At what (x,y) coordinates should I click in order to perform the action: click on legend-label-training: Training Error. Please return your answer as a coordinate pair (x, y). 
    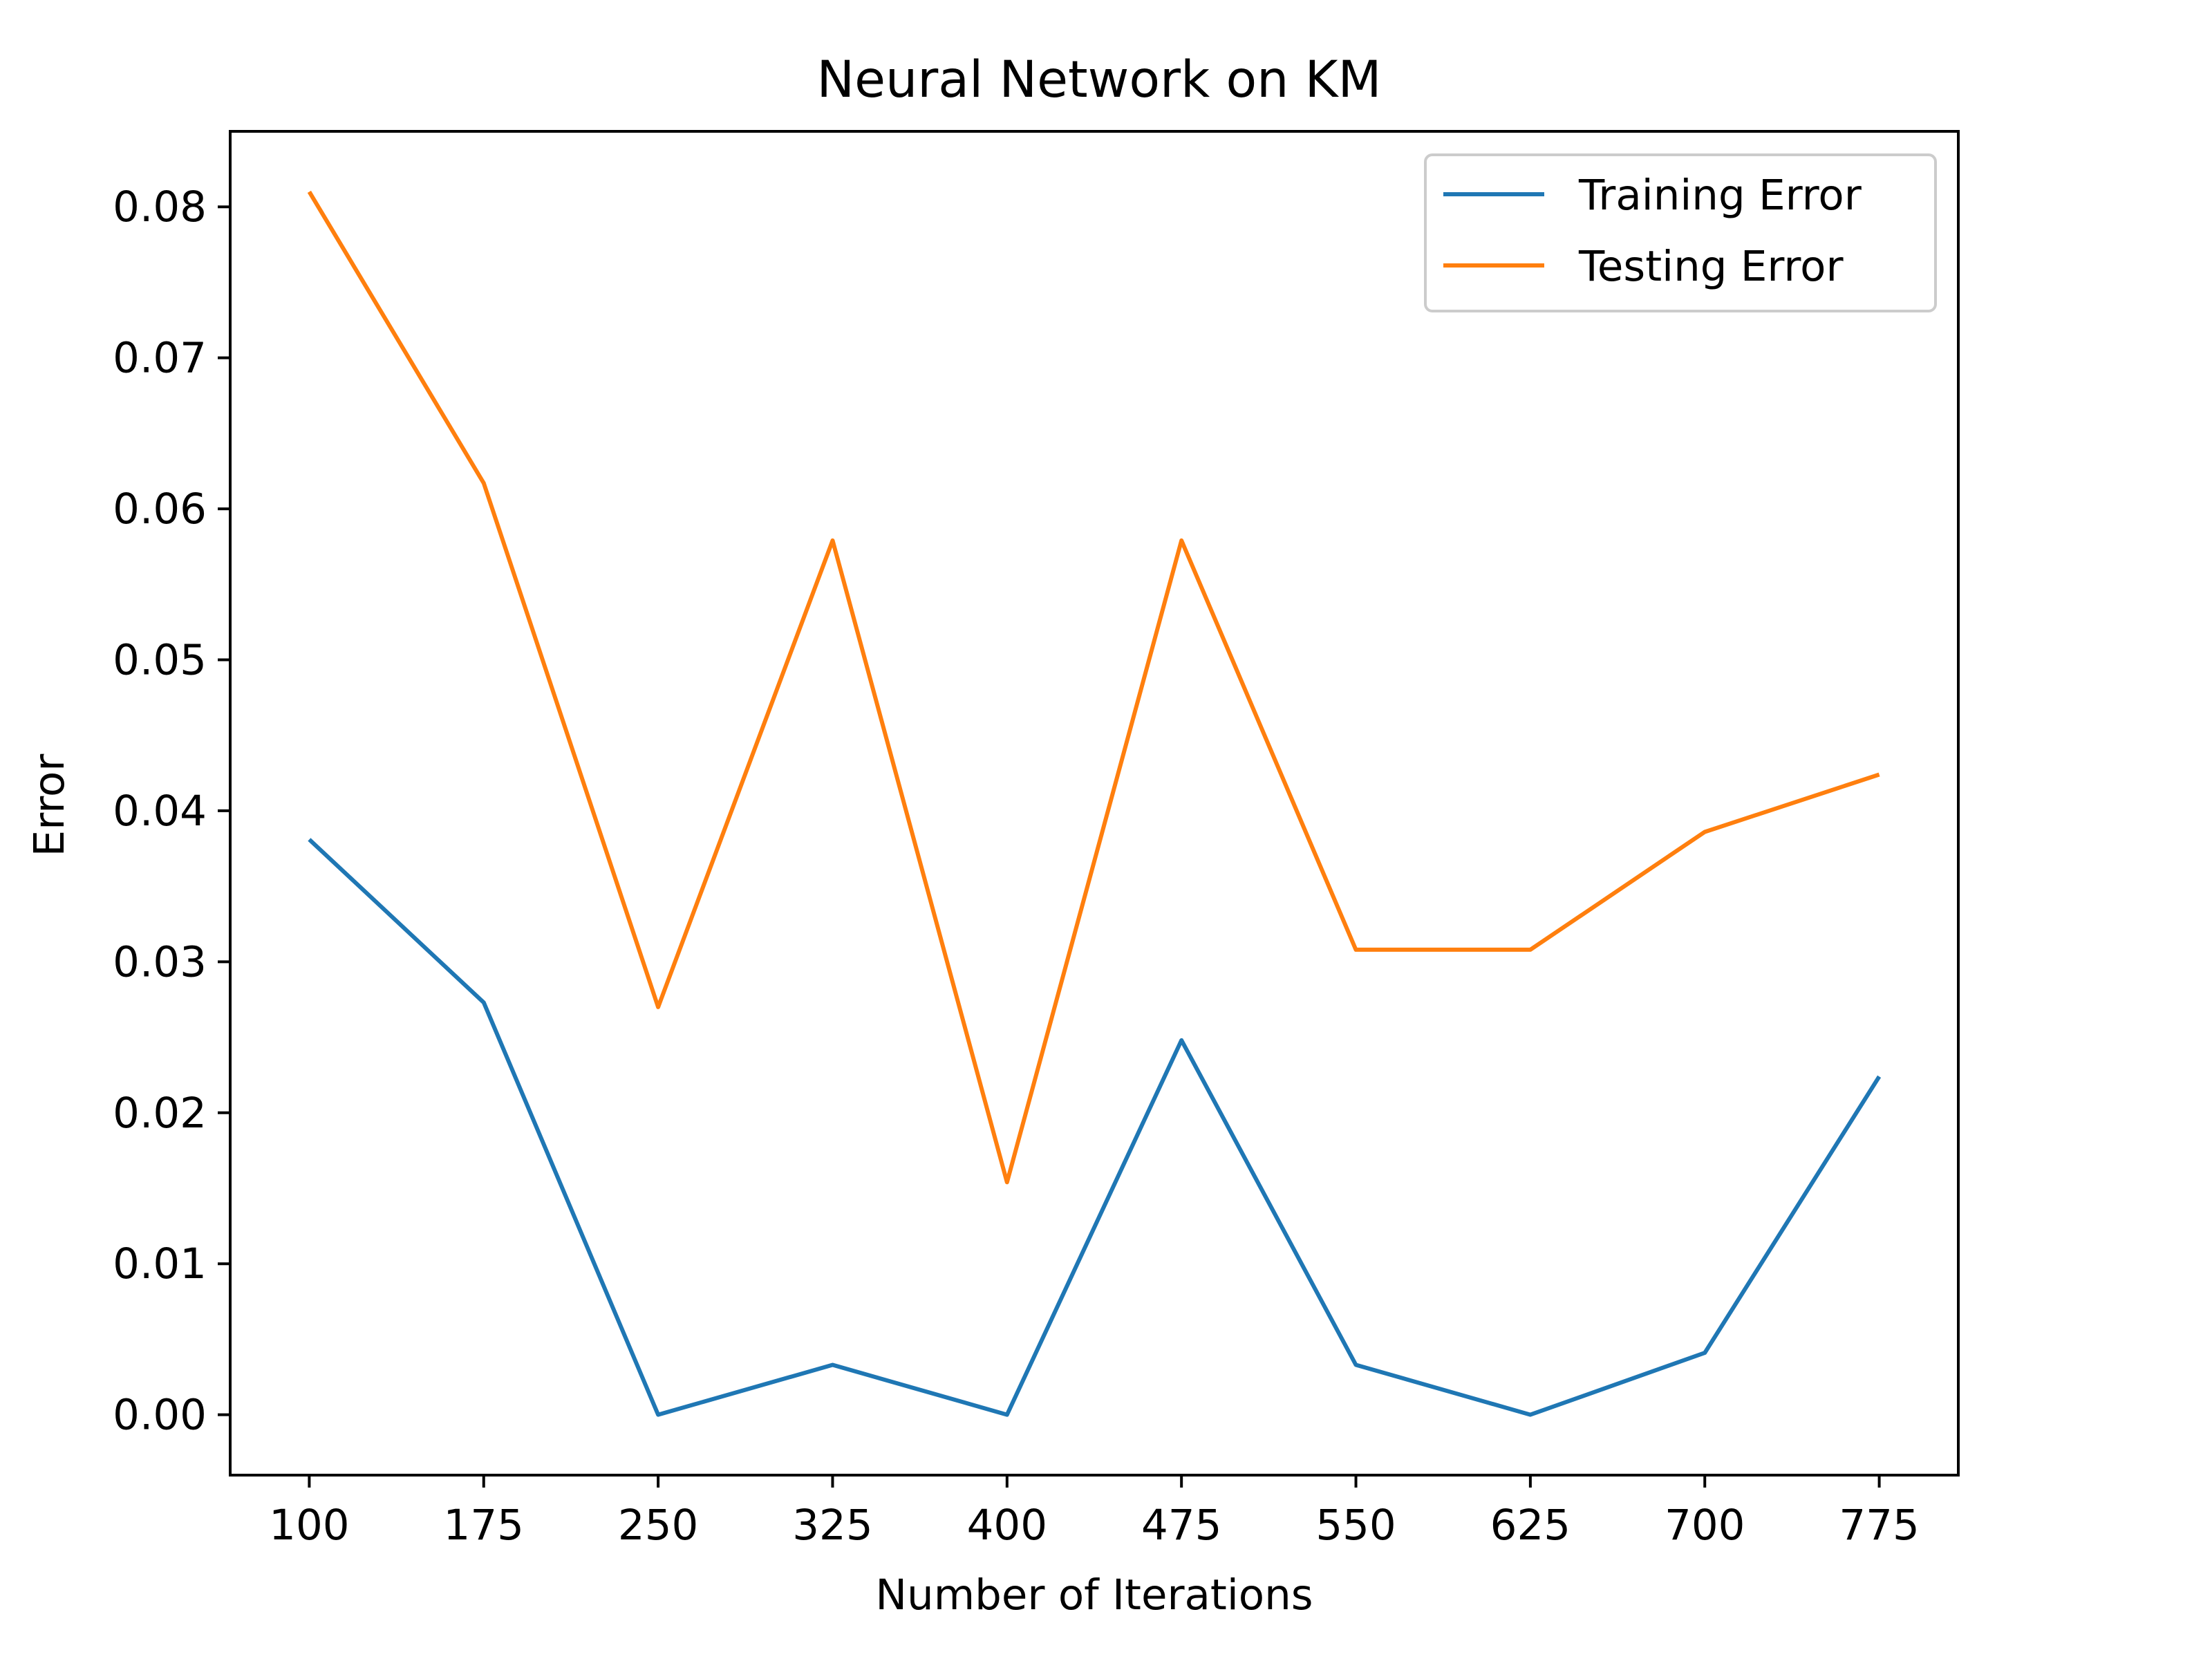
    Looking at the image, I should click on (1720, 195).